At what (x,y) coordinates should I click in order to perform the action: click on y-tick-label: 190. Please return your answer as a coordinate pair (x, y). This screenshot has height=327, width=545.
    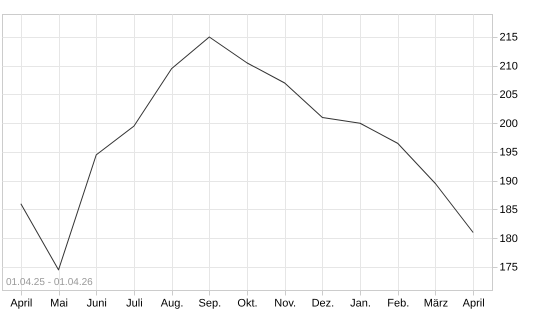
    Looking at the image, I should click on (509, 181).